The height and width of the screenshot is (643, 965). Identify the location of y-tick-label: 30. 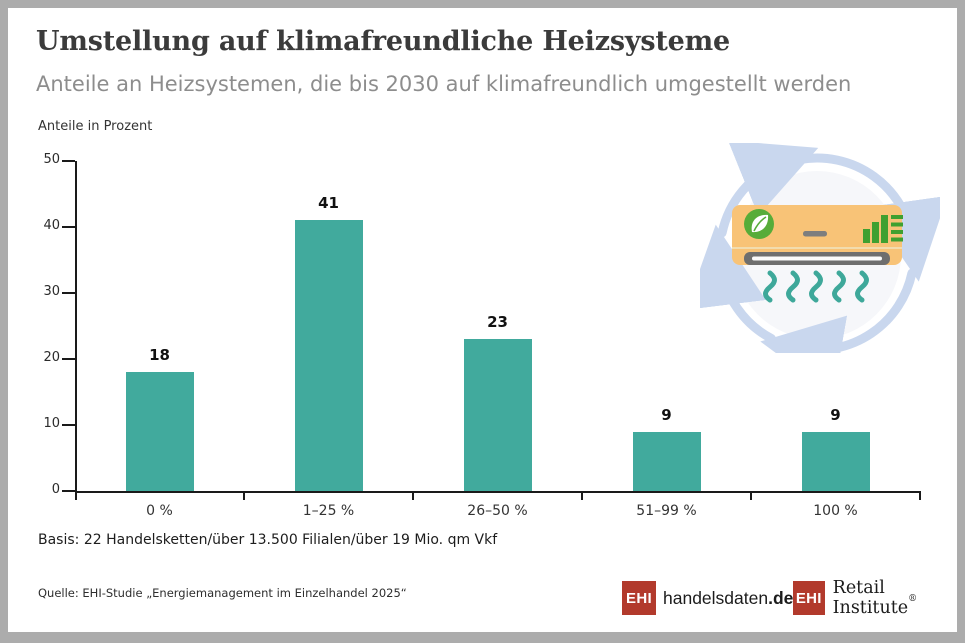
(51, 291).